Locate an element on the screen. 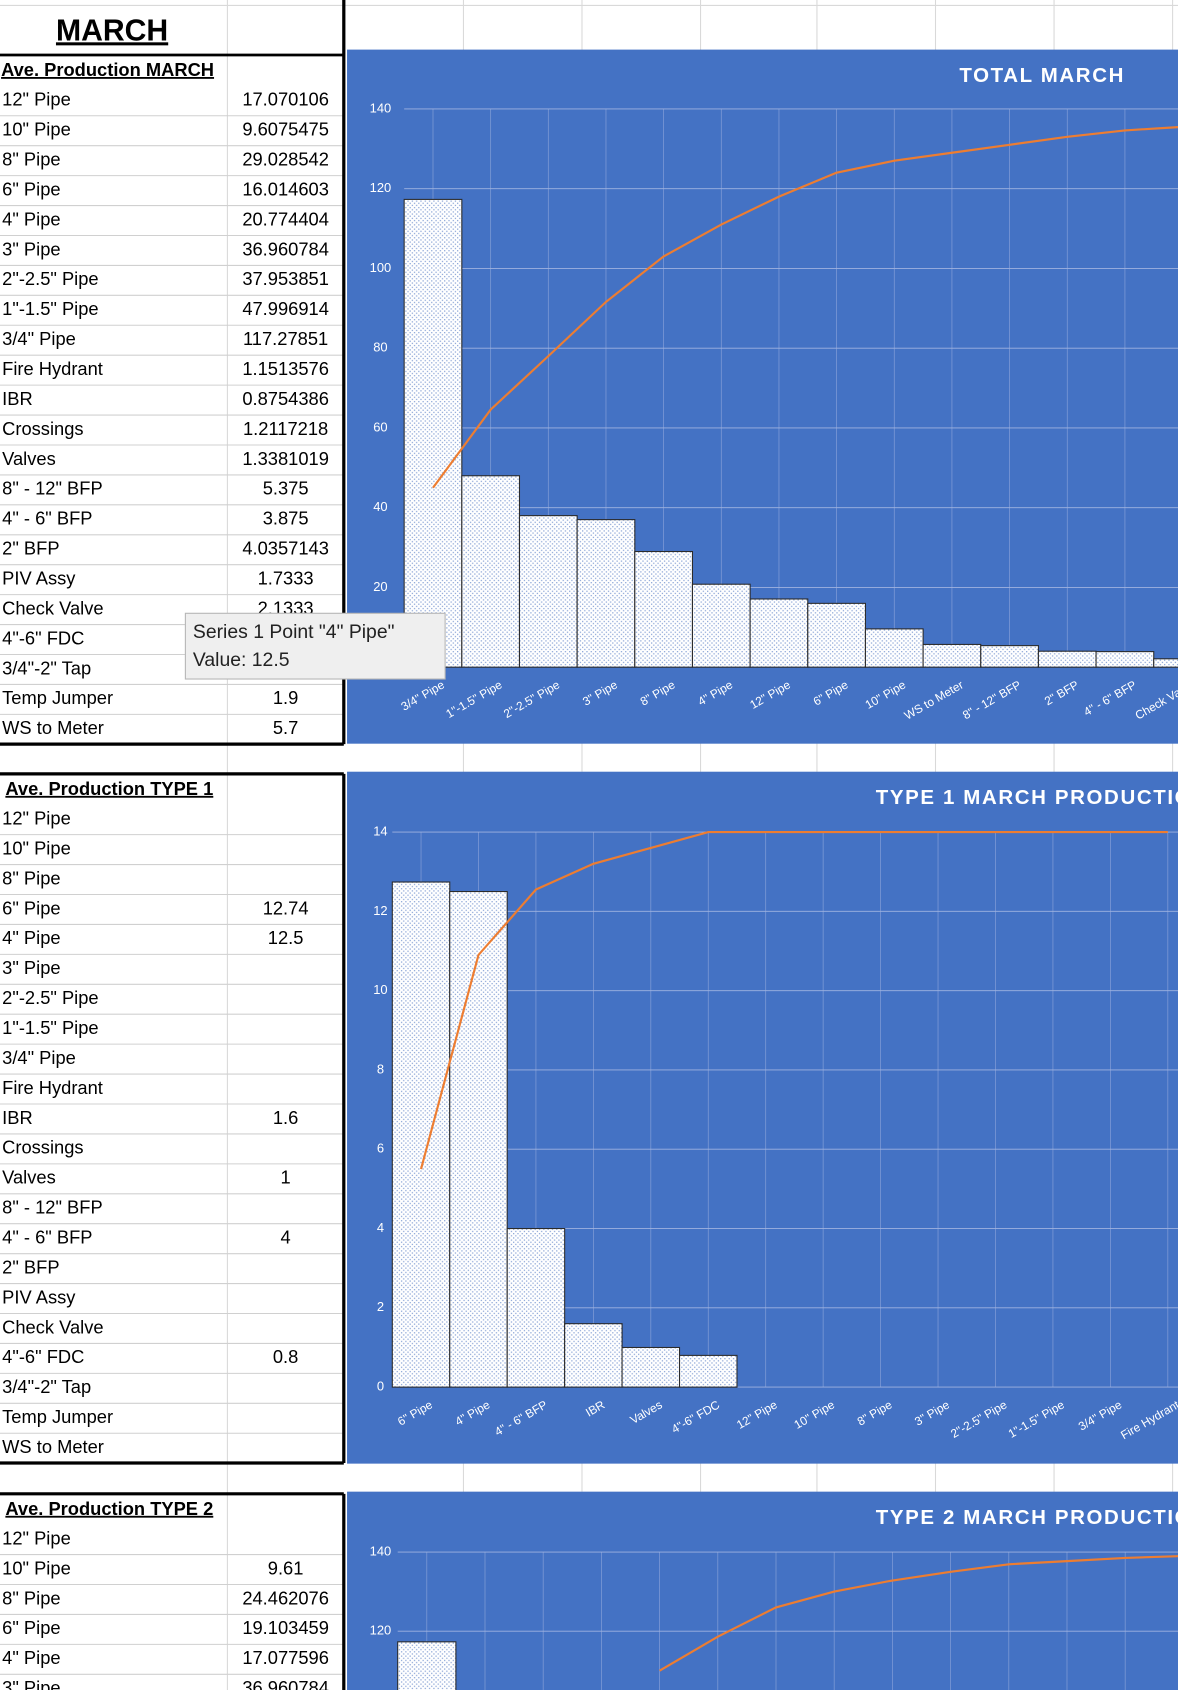 The width and height of the screenshot is (1178, 1690). y-tick-label: 100 is located at coordinates (381, 267).